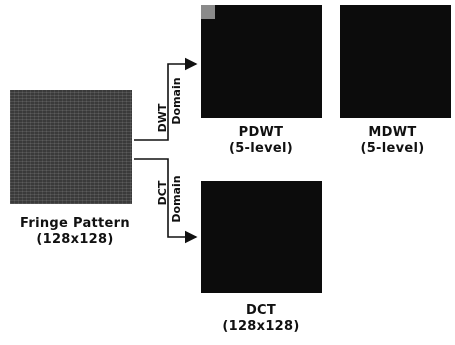  Describe the element at coordinates (261, 310) in the screenshot. I see `dct-title: DCT` at that location.